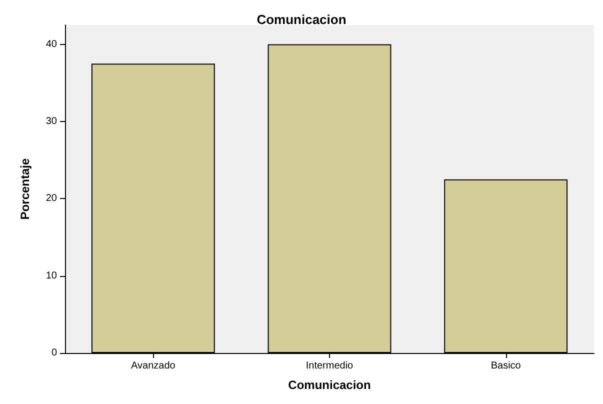 This screenshot has height=404, width=603. Describe the element at coordinates (506, 366) in the screenshot. I see `x-tick-label: Basico` at that location.